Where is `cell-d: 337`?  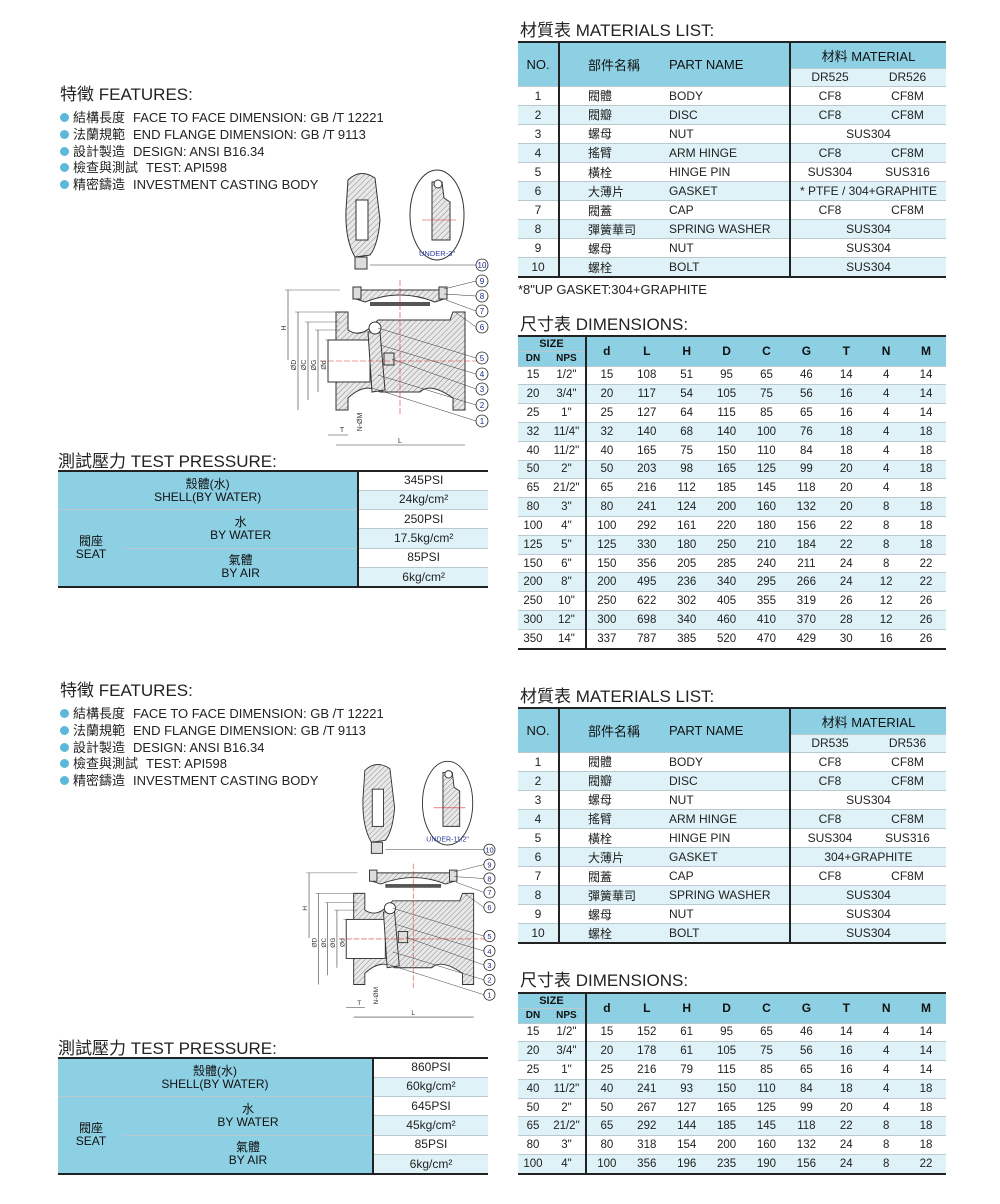 cell-d: 337 is located at coordinates (605, 639).